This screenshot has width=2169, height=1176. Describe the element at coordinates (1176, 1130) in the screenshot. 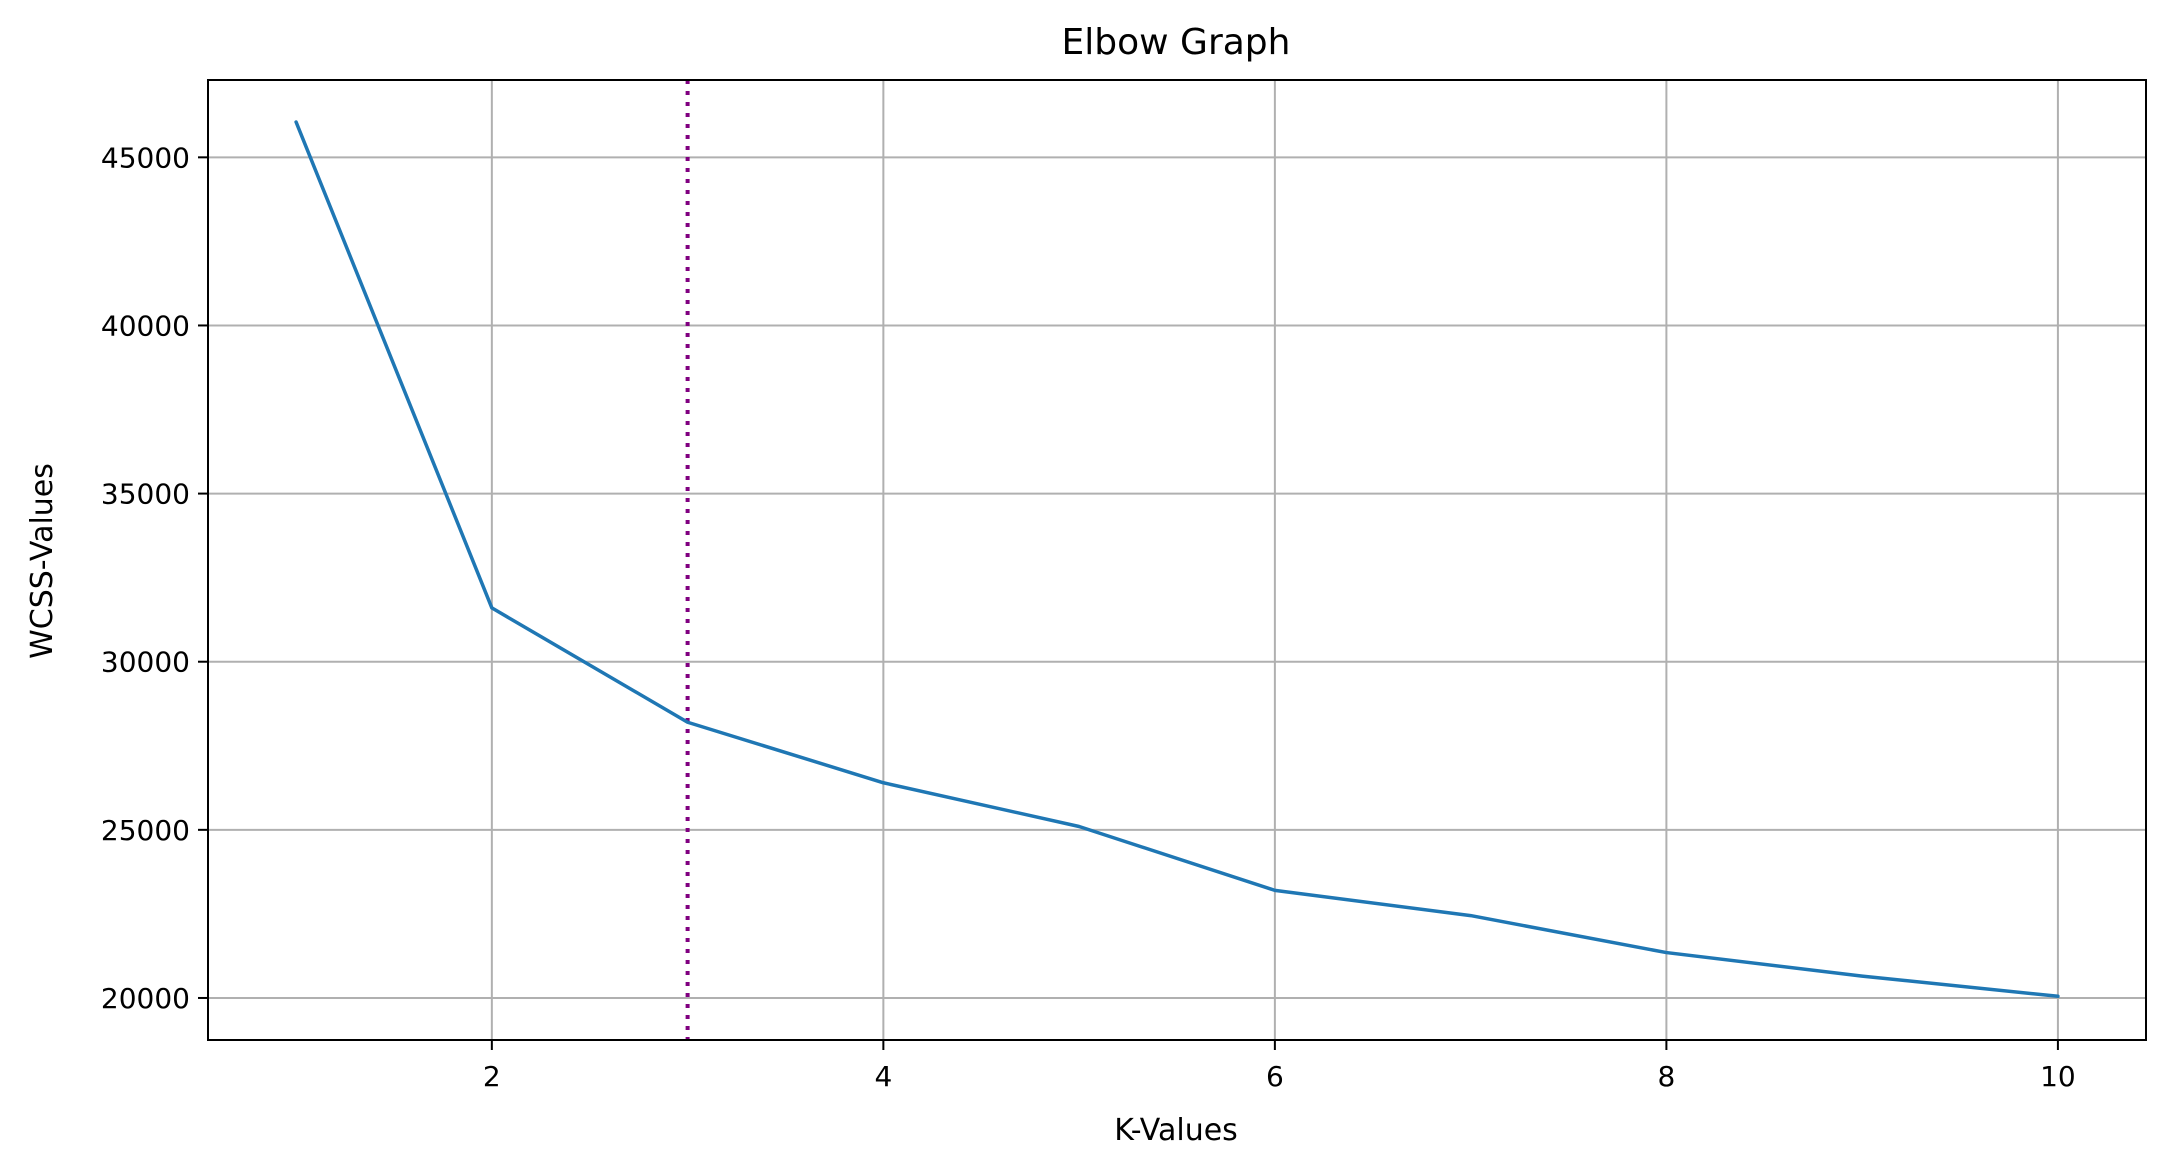

I see `x-axis-label: K-Values` at that location.